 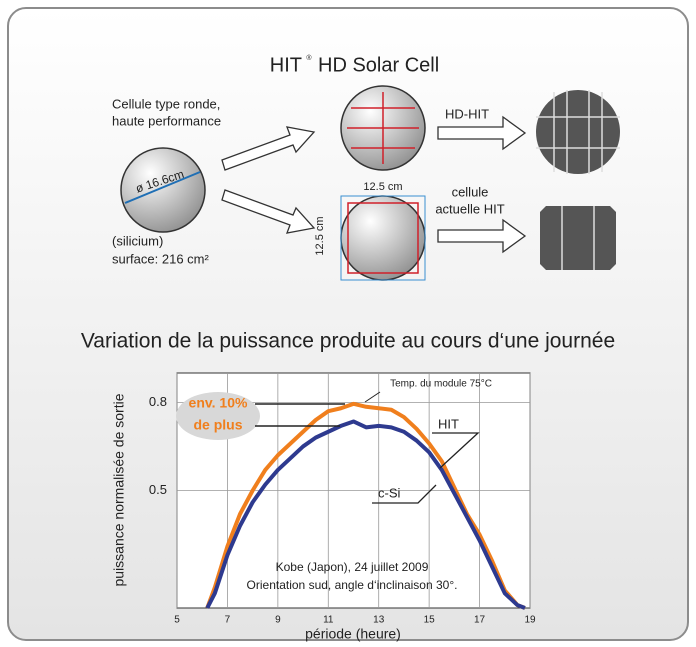 What do you see at coordinates (328, 620) in the screenshot?
I see `x-tick-label: 11` at bounding box center [328, 620].